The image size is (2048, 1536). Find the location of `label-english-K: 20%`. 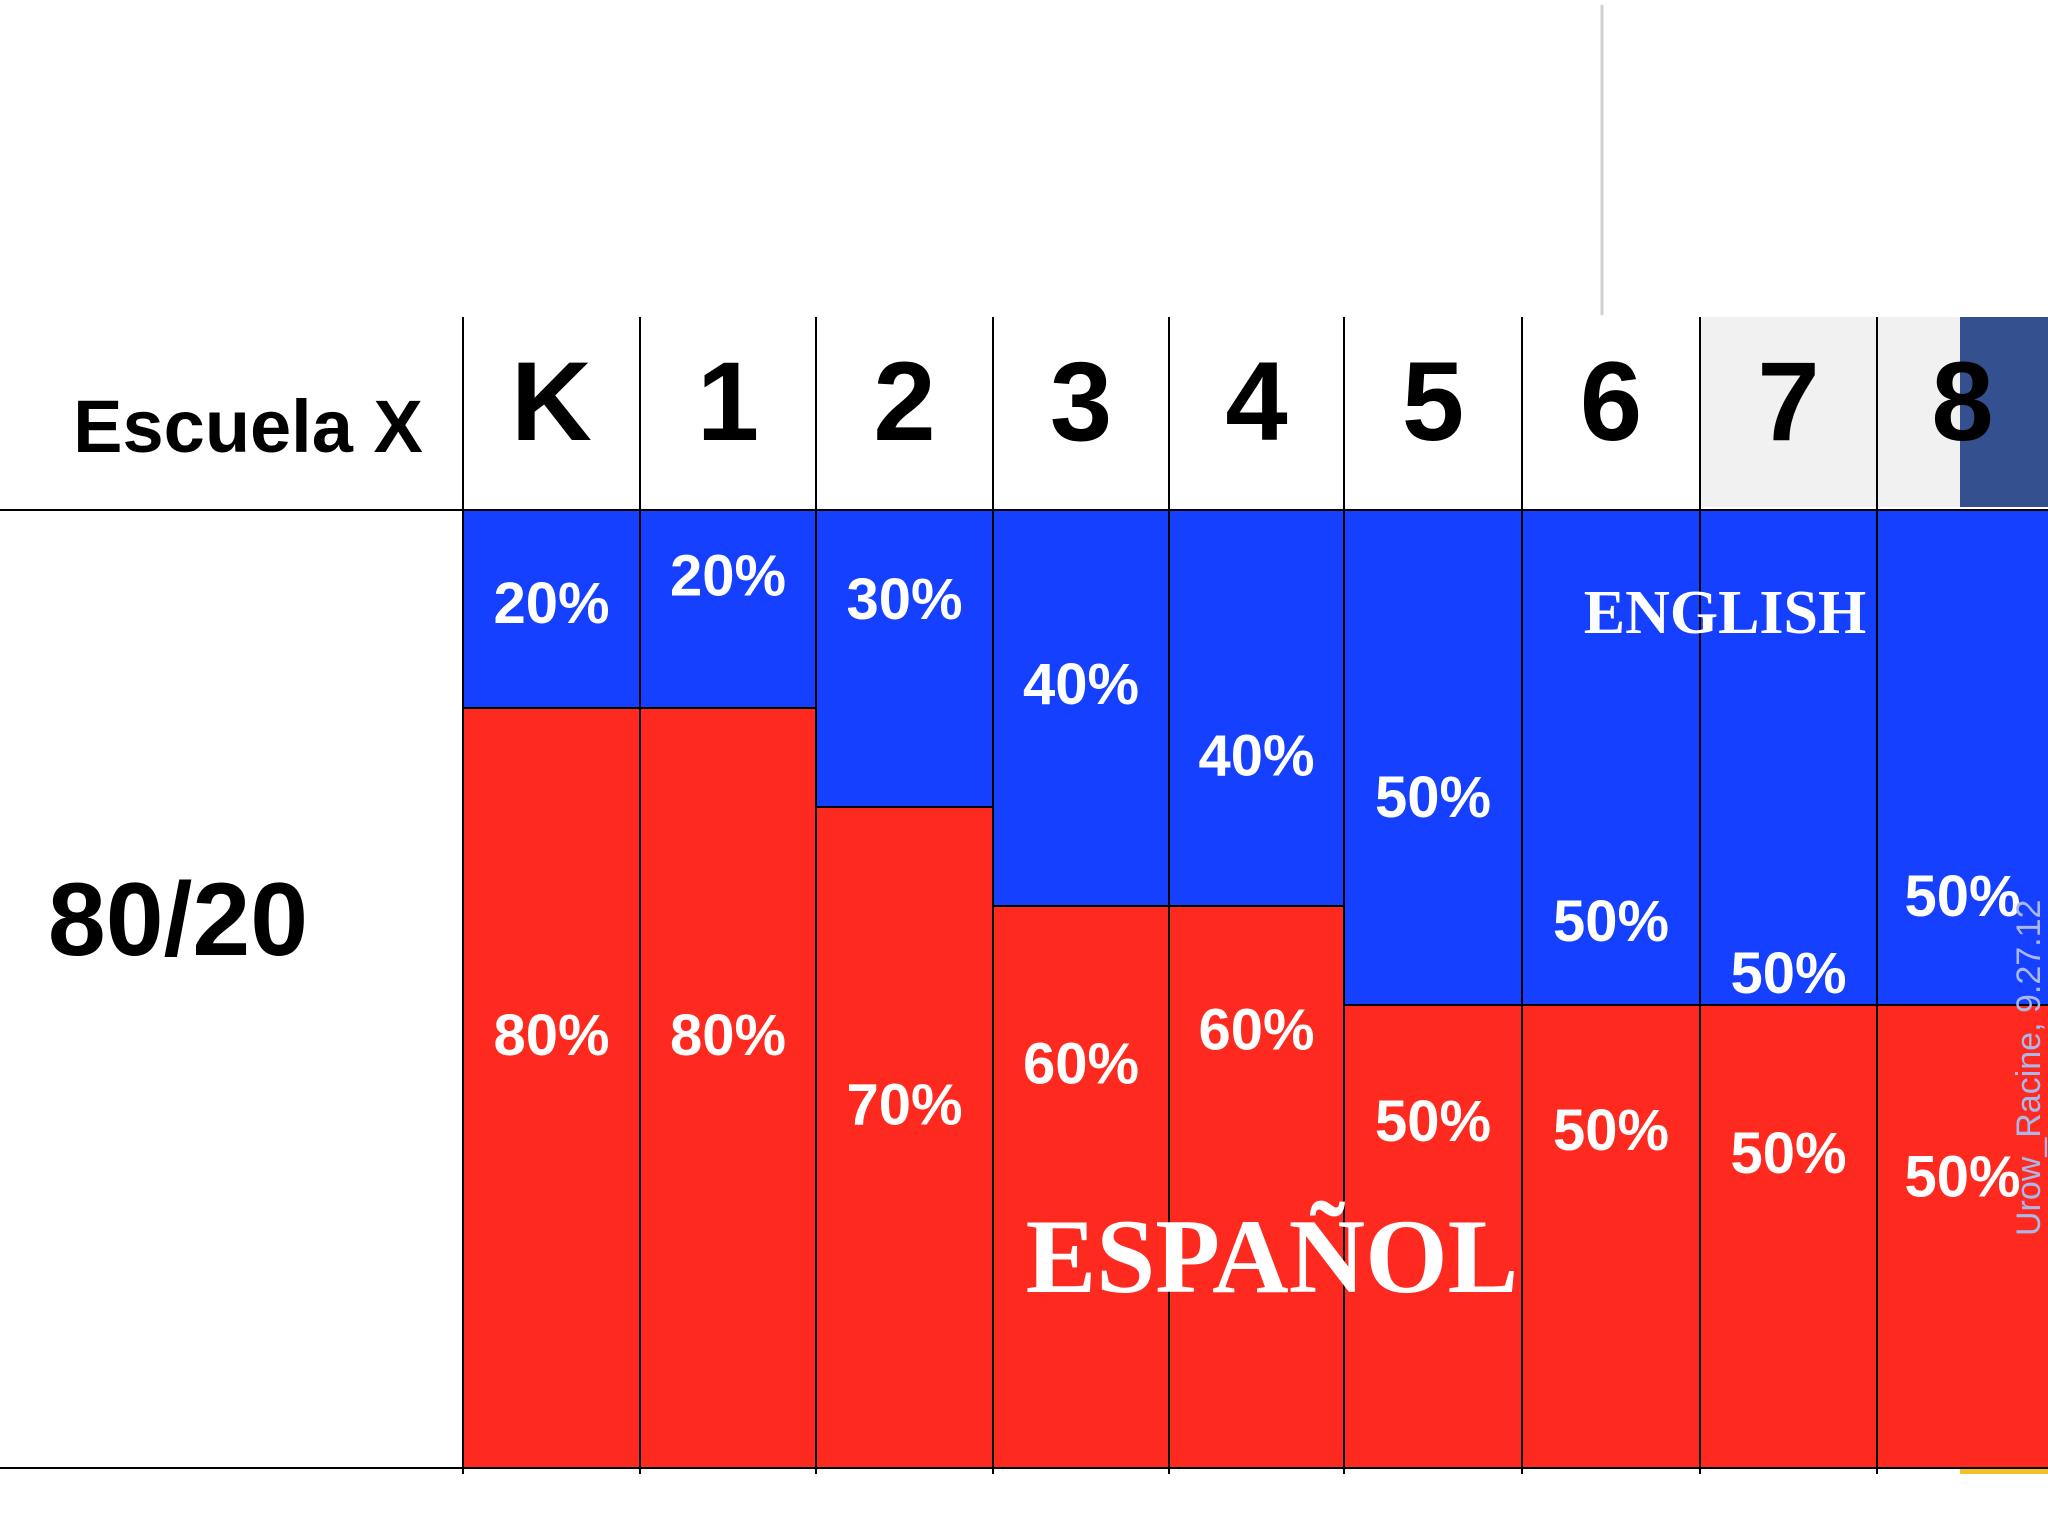

label-english-K: 20% is located at coordinates (551, 603).